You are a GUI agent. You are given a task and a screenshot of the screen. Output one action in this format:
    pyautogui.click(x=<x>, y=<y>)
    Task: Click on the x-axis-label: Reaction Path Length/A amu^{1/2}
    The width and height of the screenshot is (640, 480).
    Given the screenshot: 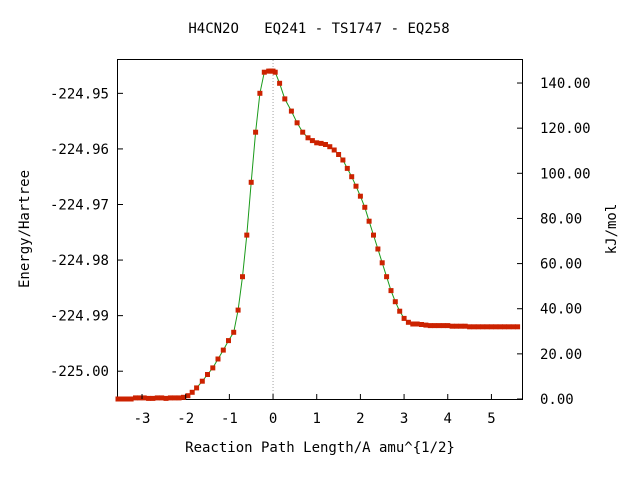 What is the action you would take?
    pyautogui.click(x=320, y=448)
    